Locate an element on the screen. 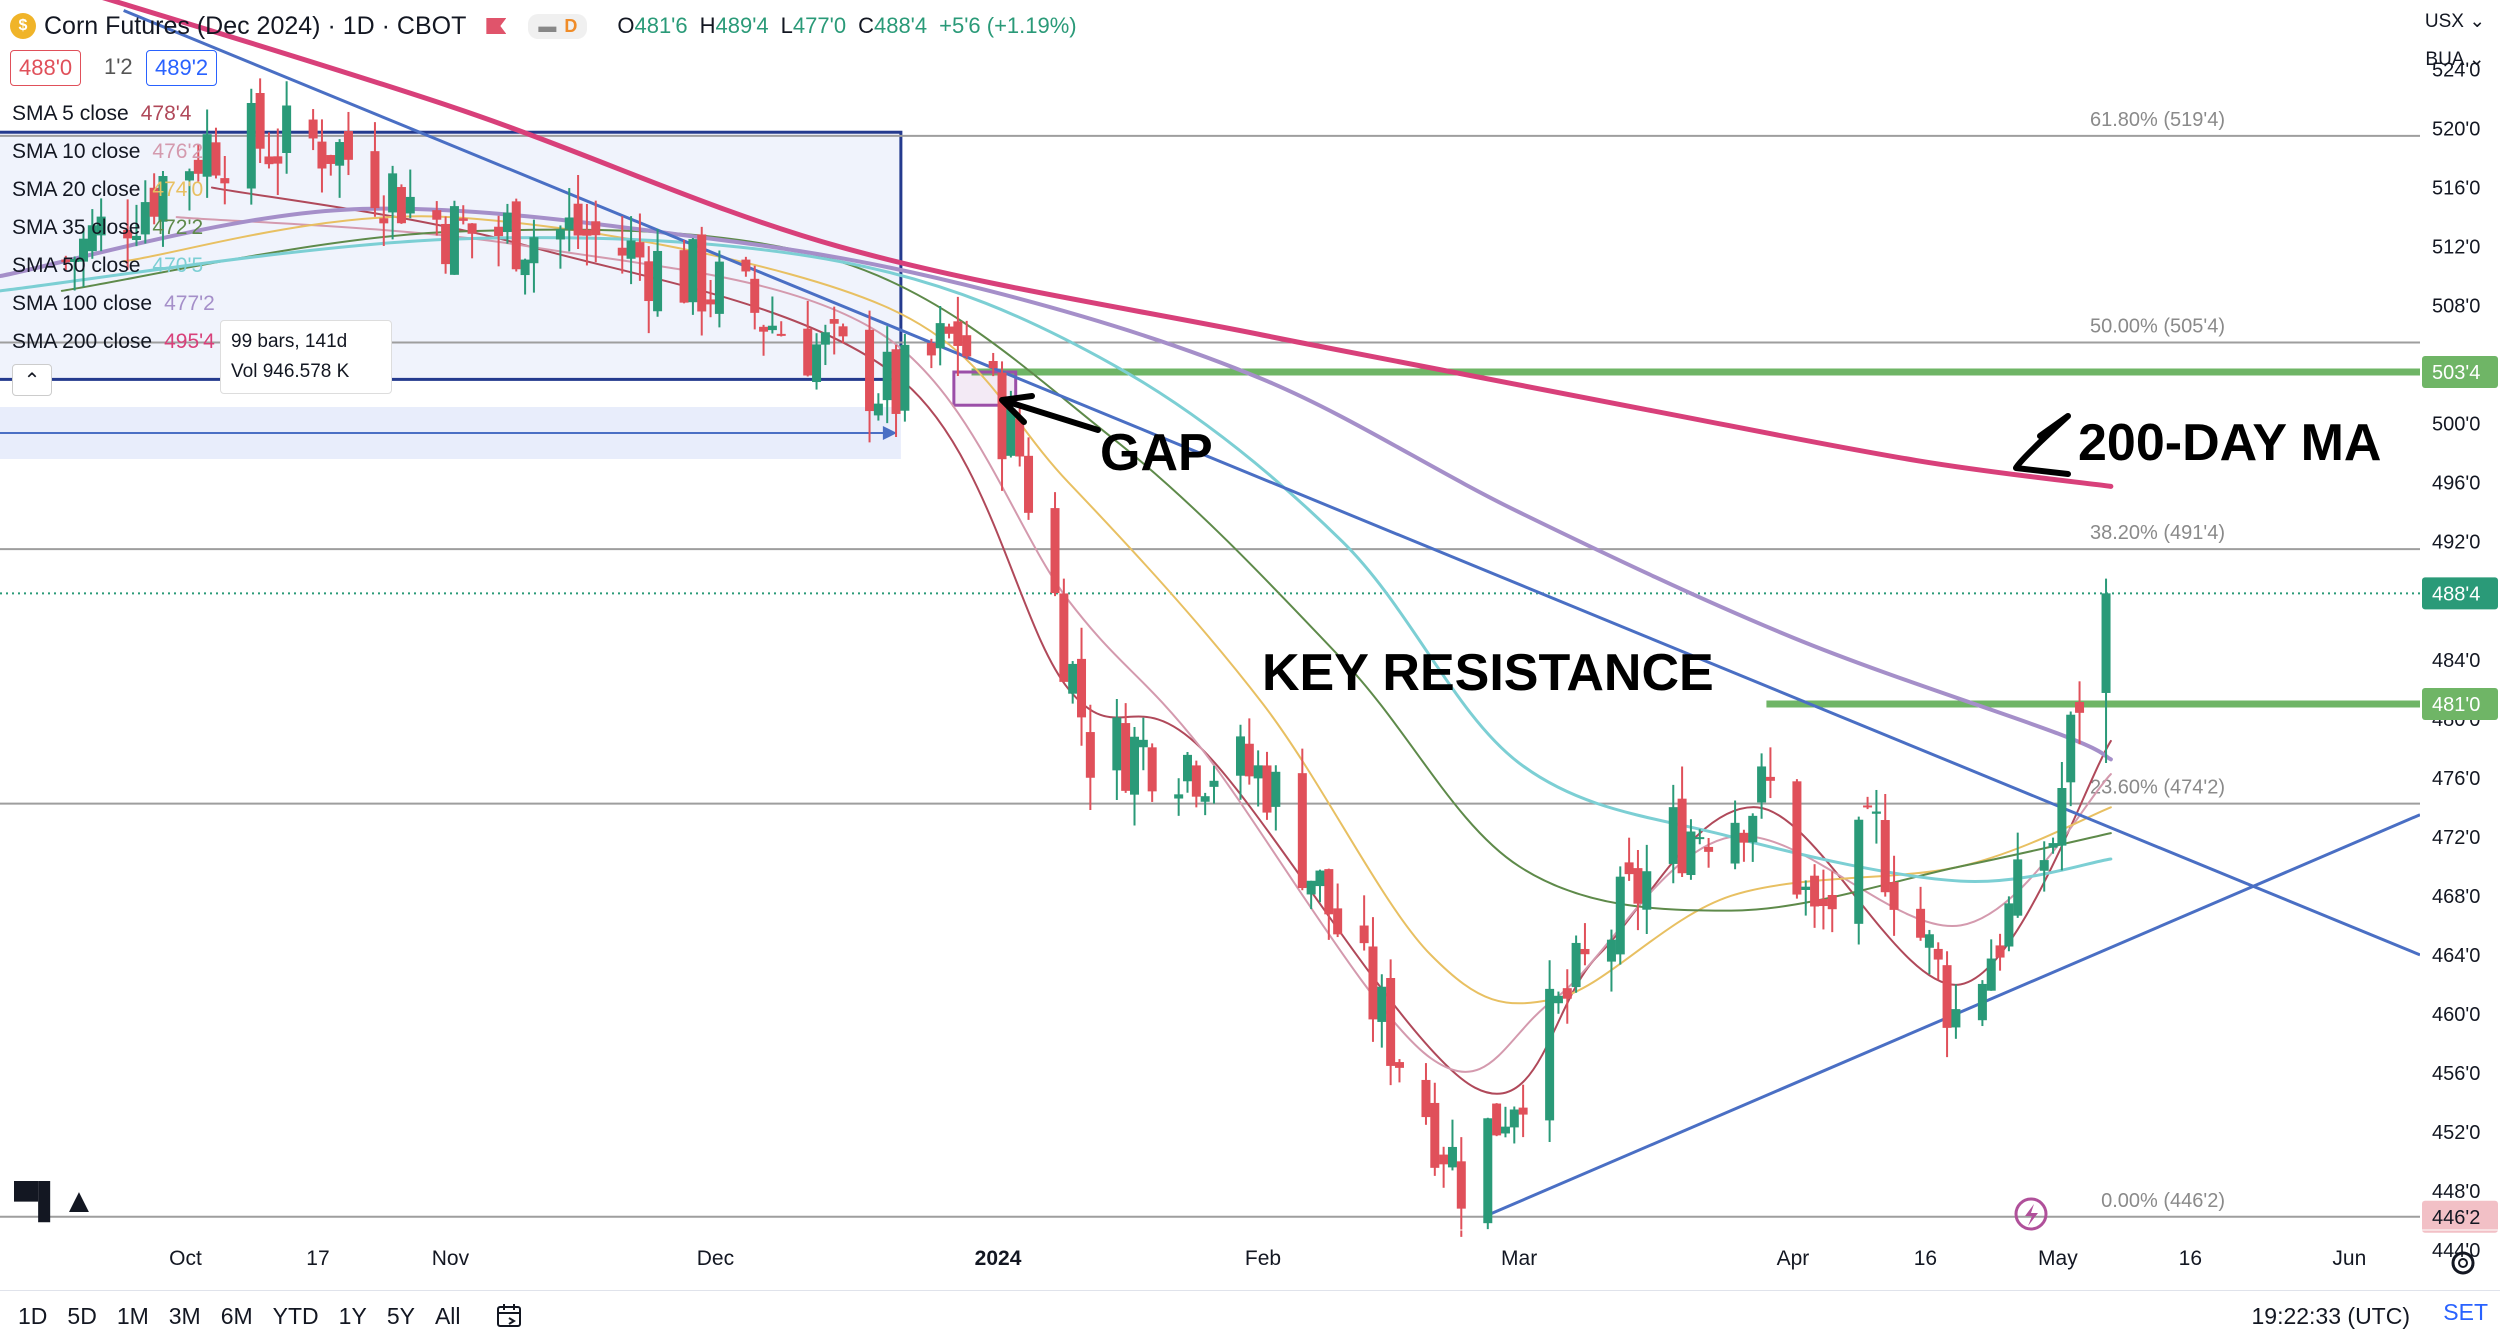  sma-legend-item: SMA 5 close 478'4 is located at coordinates (101, 114).